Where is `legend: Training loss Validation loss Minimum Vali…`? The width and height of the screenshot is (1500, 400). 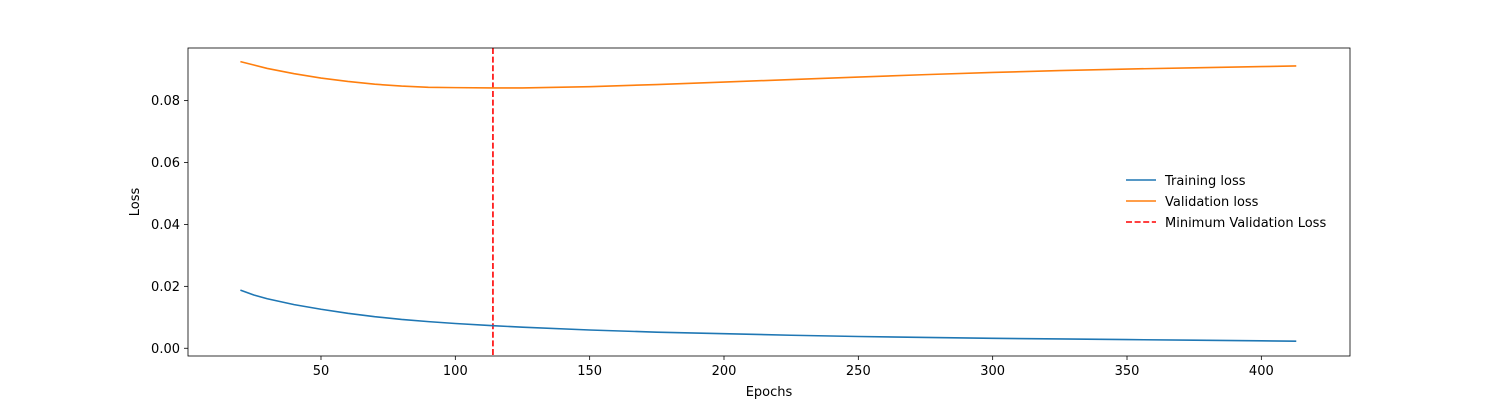
legend: Training loss Validation loss Minimum Vali… is located at coordinates (1226, 202).